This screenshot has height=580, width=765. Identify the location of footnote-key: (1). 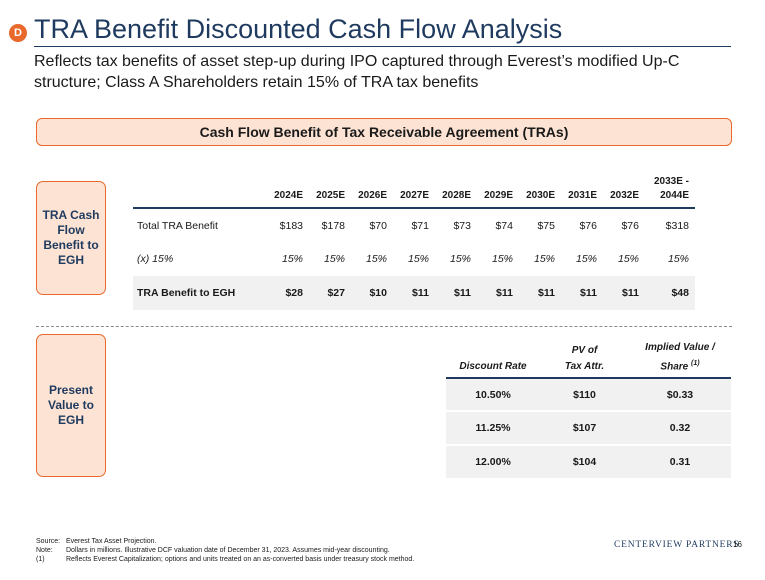
(40, 559).